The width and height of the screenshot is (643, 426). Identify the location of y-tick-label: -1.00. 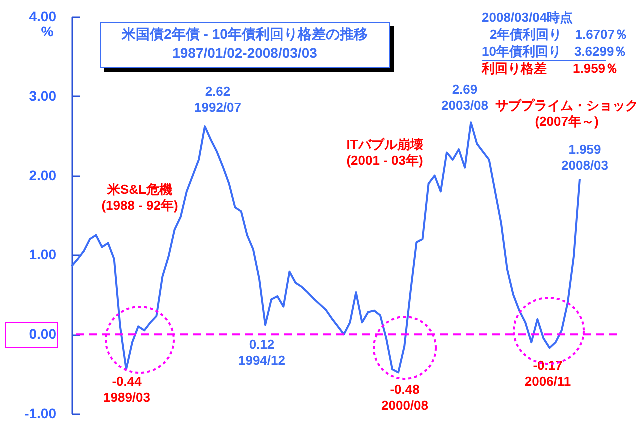
(40, 414).